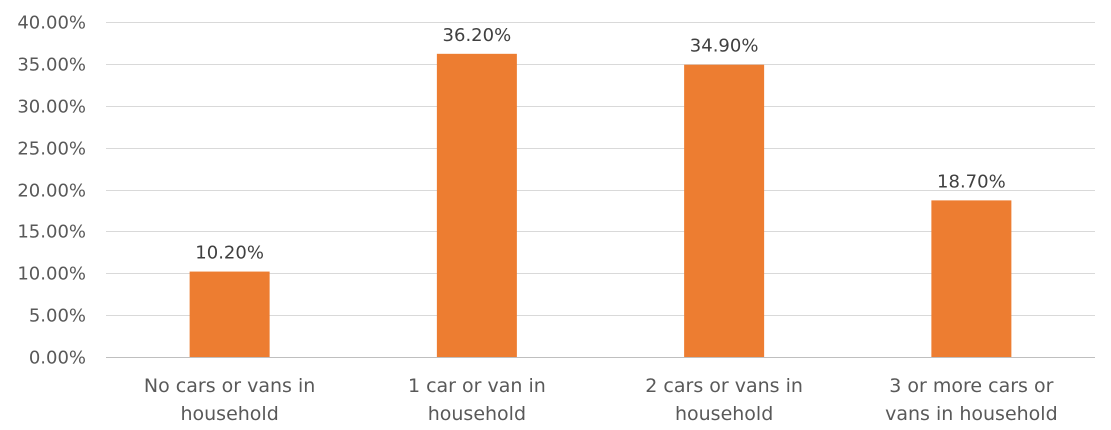  What do you see at coordinates (229, 386) in the screenshot?
I see `x-category-label-line: No cars or vans in` at bounding box center [229, 386].